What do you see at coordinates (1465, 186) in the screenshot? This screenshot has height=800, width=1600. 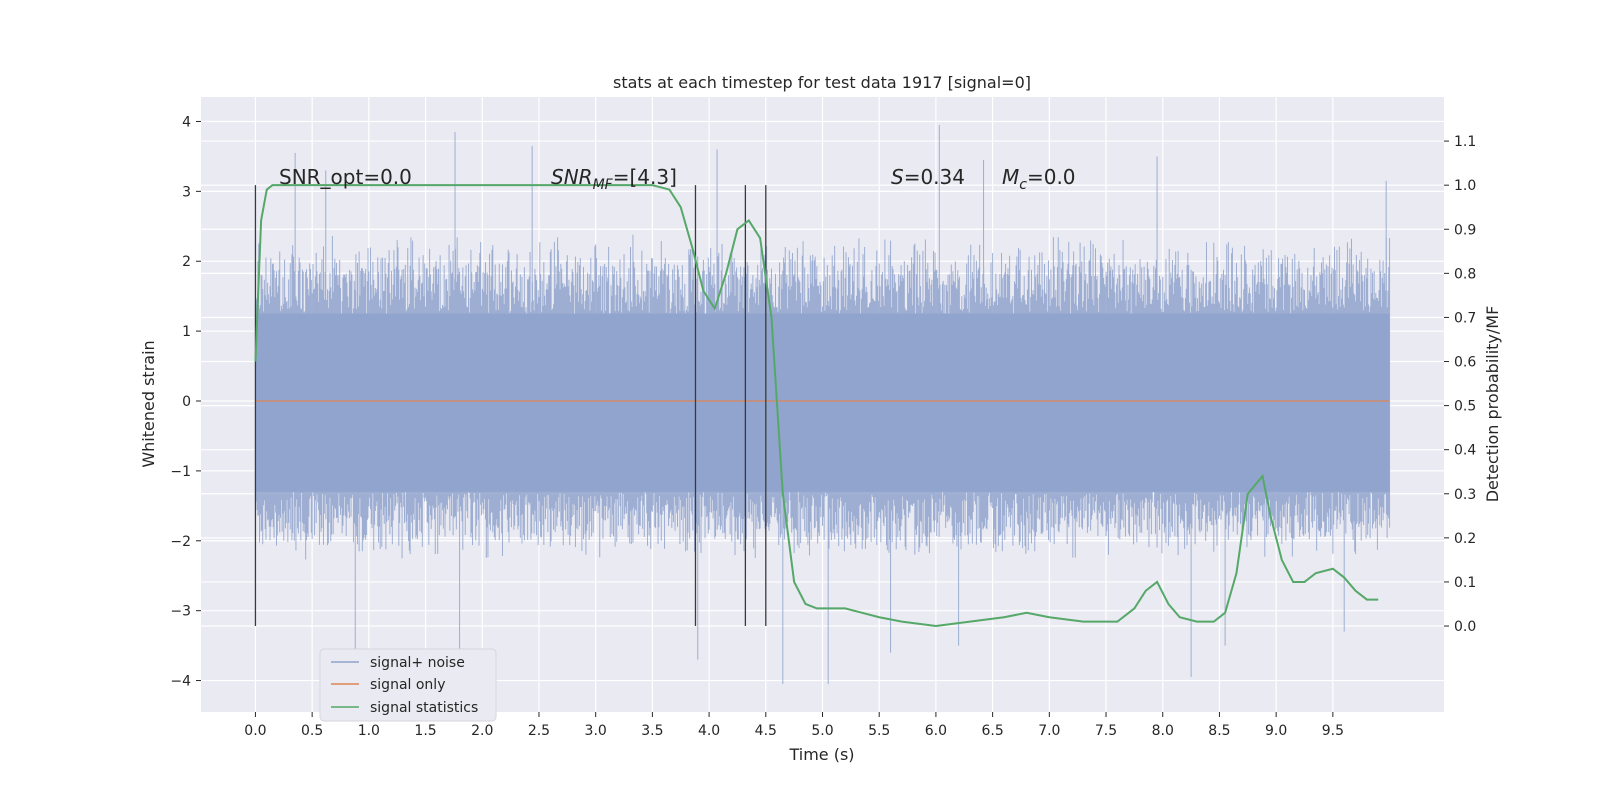 I see `y2-tick-label-10: 1.0` at bounding box center [1465, 186].